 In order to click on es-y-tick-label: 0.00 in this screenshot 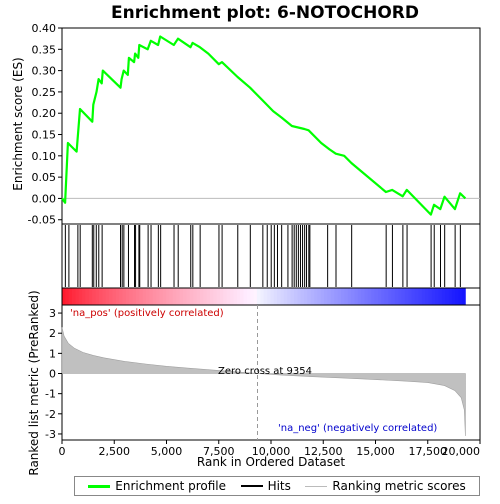, I will do `click(44, 198)`.